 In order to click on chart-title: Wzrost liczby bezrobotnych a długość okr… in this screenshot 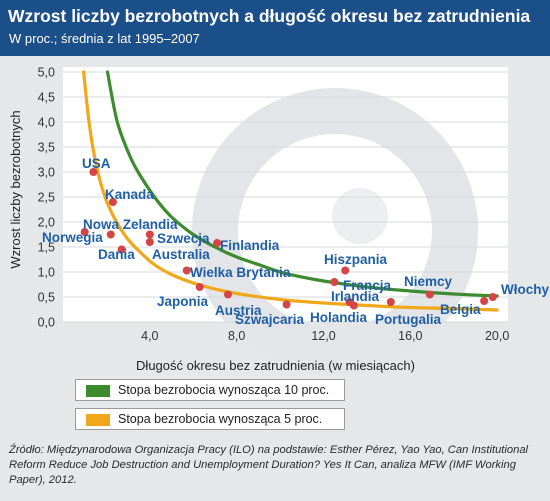, I will do `click(269, 16)`.